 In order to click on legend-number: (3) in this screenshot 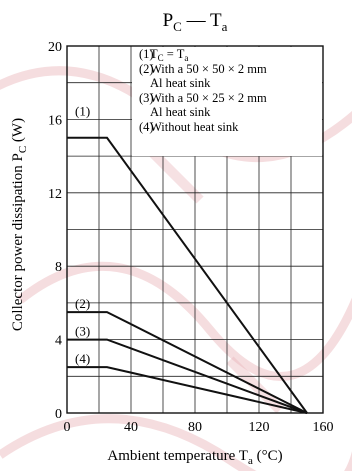, I will do `click(146, 98)`.